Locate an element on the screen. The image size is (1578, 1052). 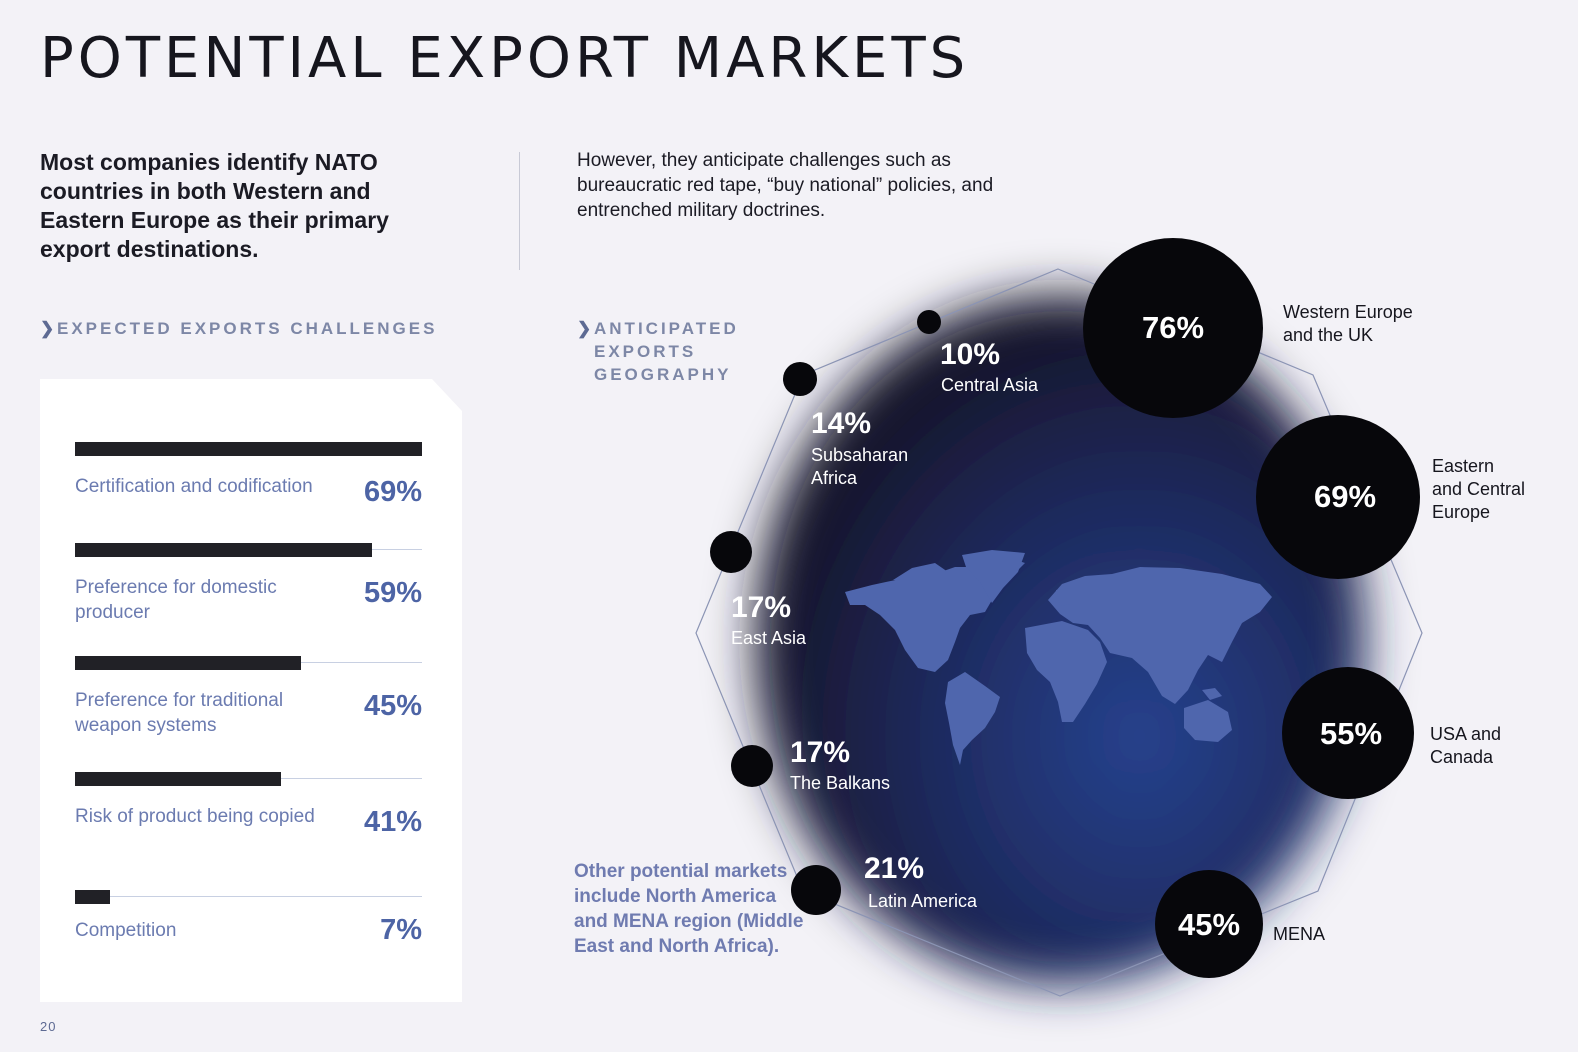
challenge-row: Certification and codification 69% is located at coordinates (248, 495).